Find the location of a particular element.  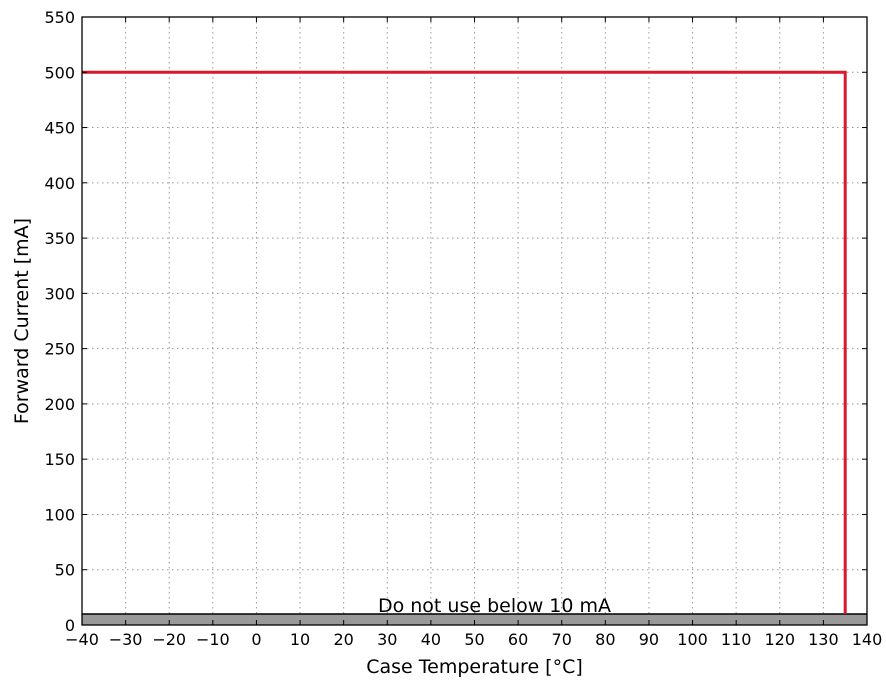

y-axis-title: Forward Current [mA] is located at coordinates (22, 321).